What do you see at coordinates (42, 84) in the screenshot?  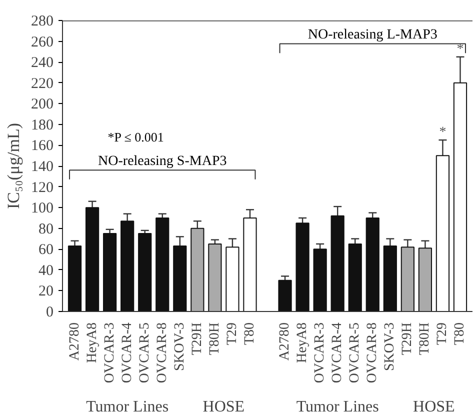 I see `y-tick-label: 220` at bounding box center [42, 84].